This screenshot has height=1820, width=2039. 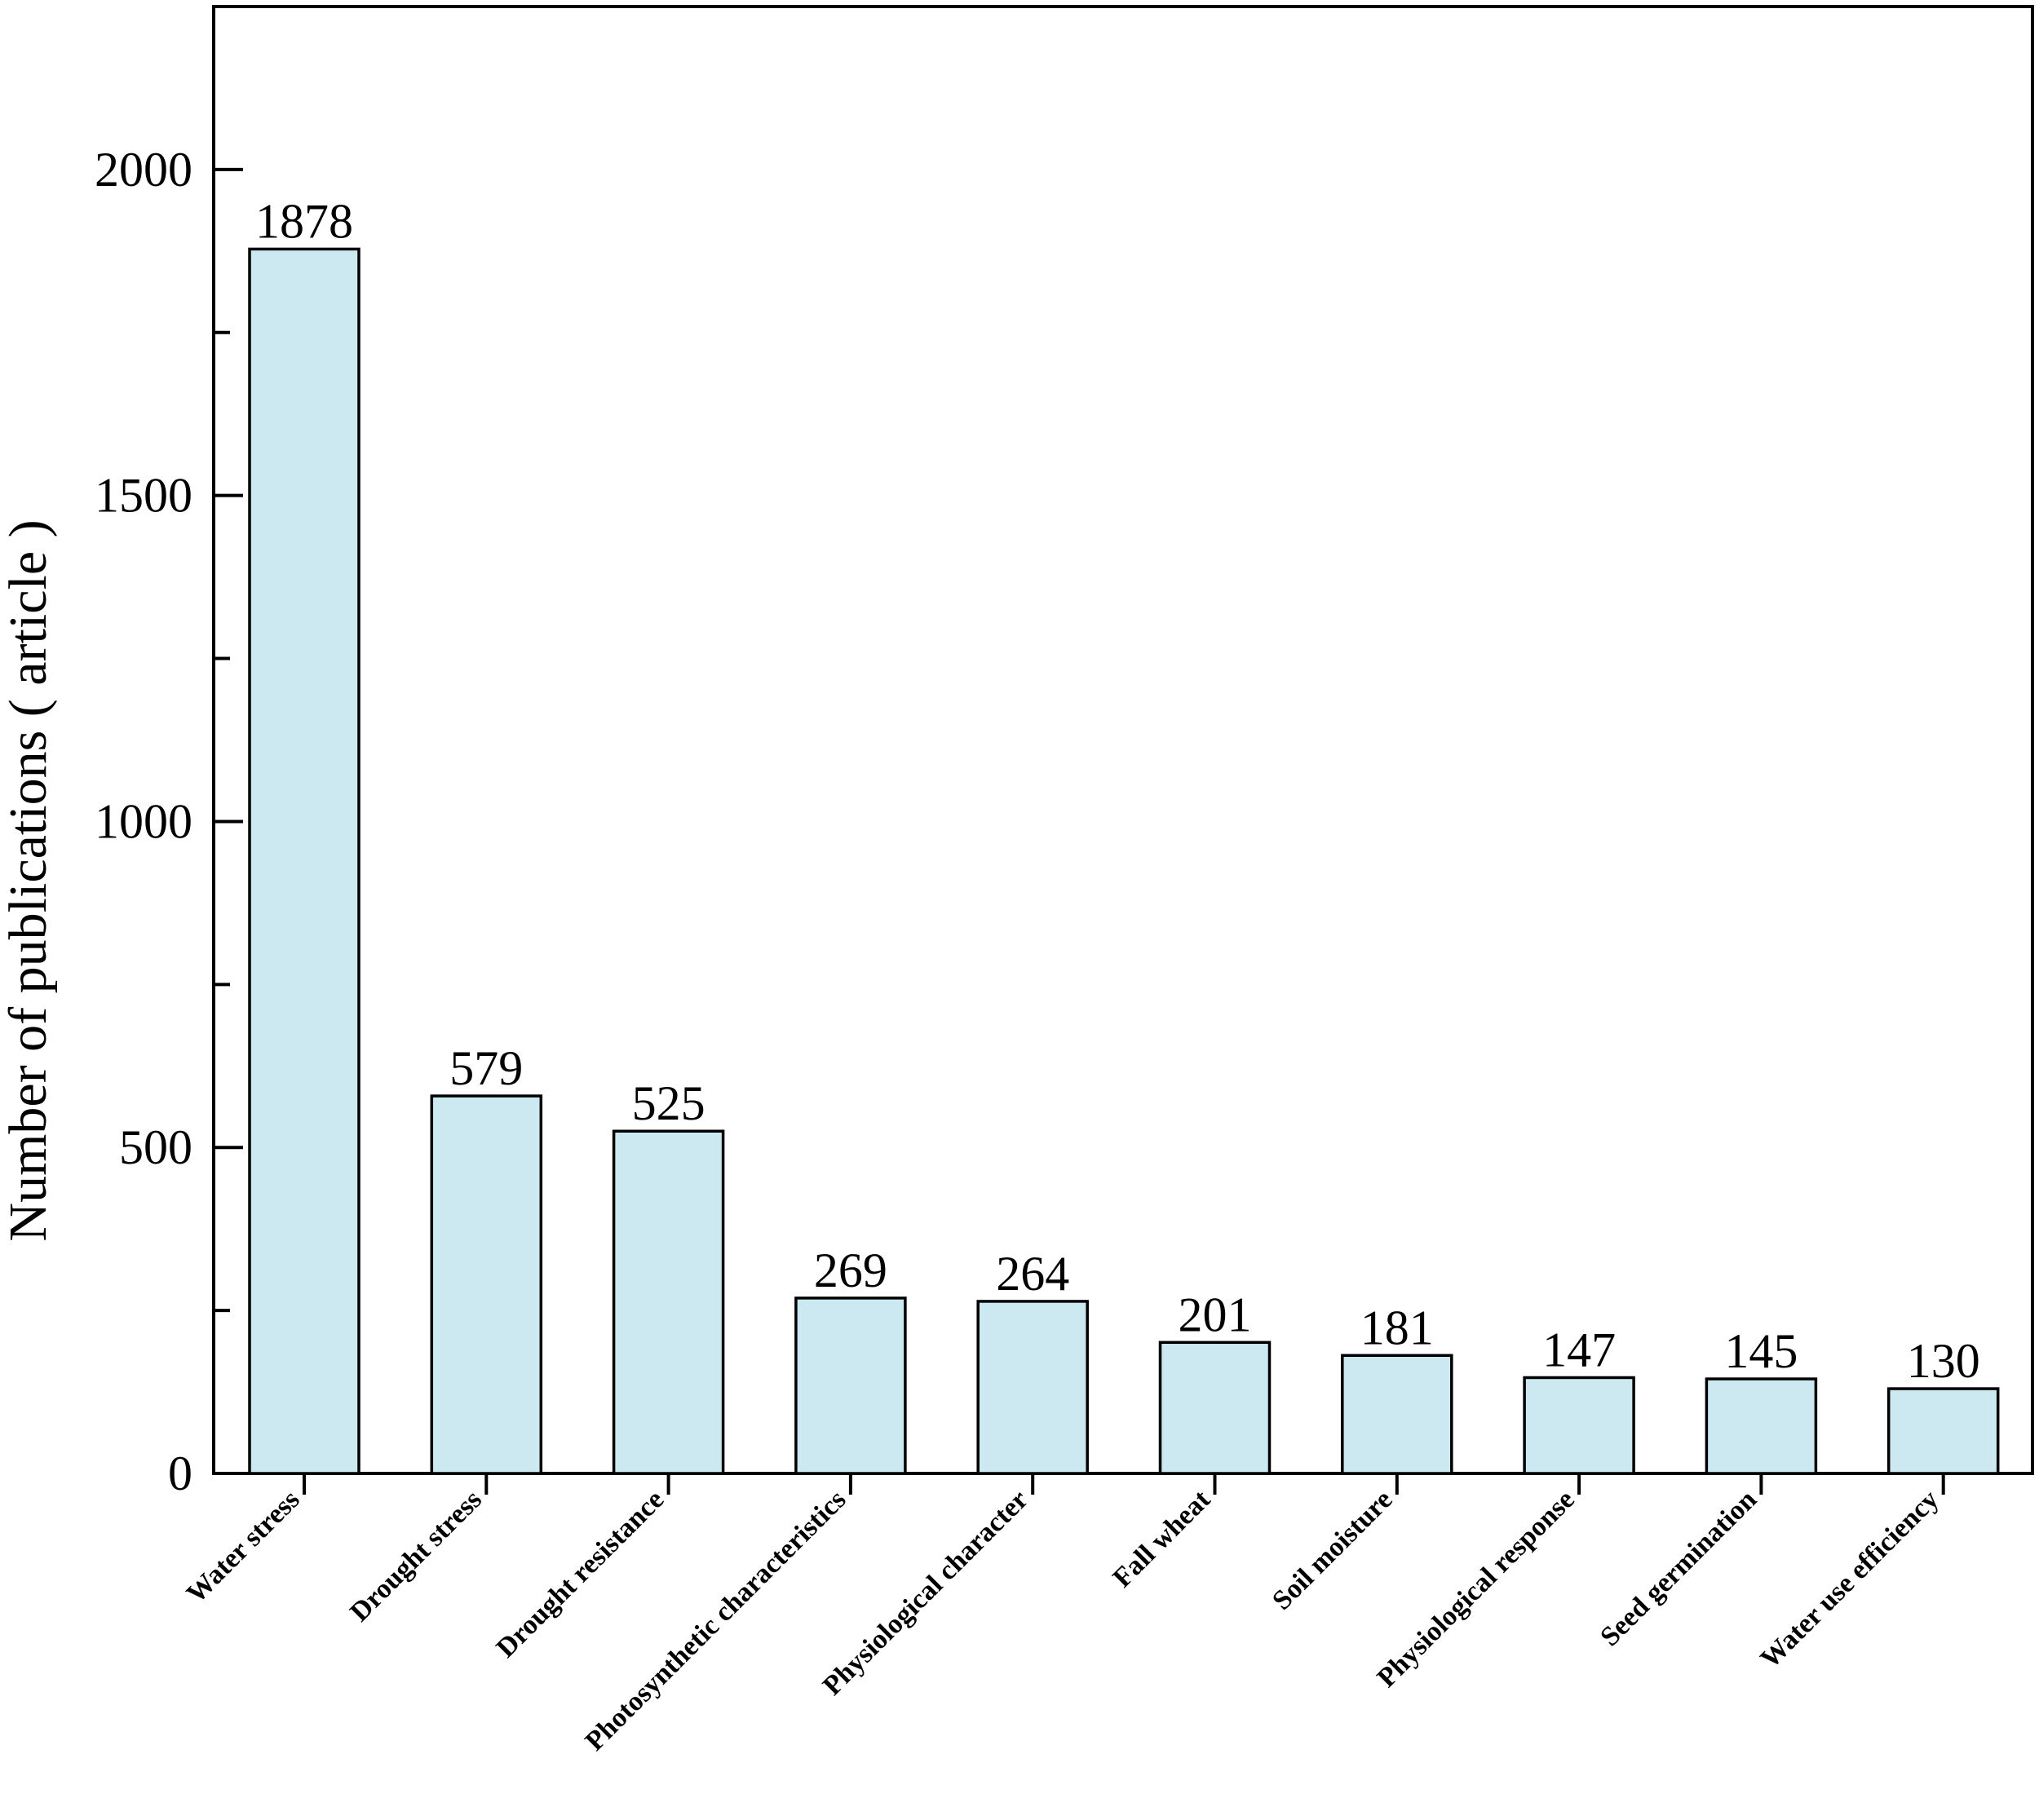 I want to click on y-tick-label: 1500, so click(x=143, y=496).